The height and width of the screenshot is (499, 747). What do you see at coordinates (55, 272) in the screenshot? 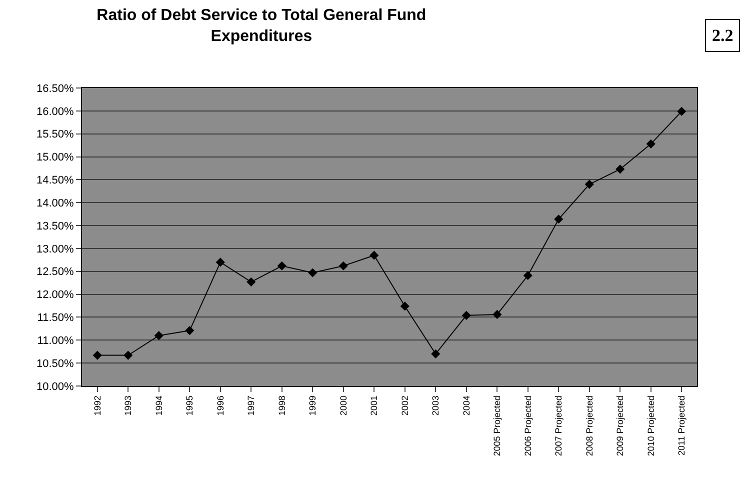
I see `y-tick-label: 12.50%` at bounding box center [55, 272].